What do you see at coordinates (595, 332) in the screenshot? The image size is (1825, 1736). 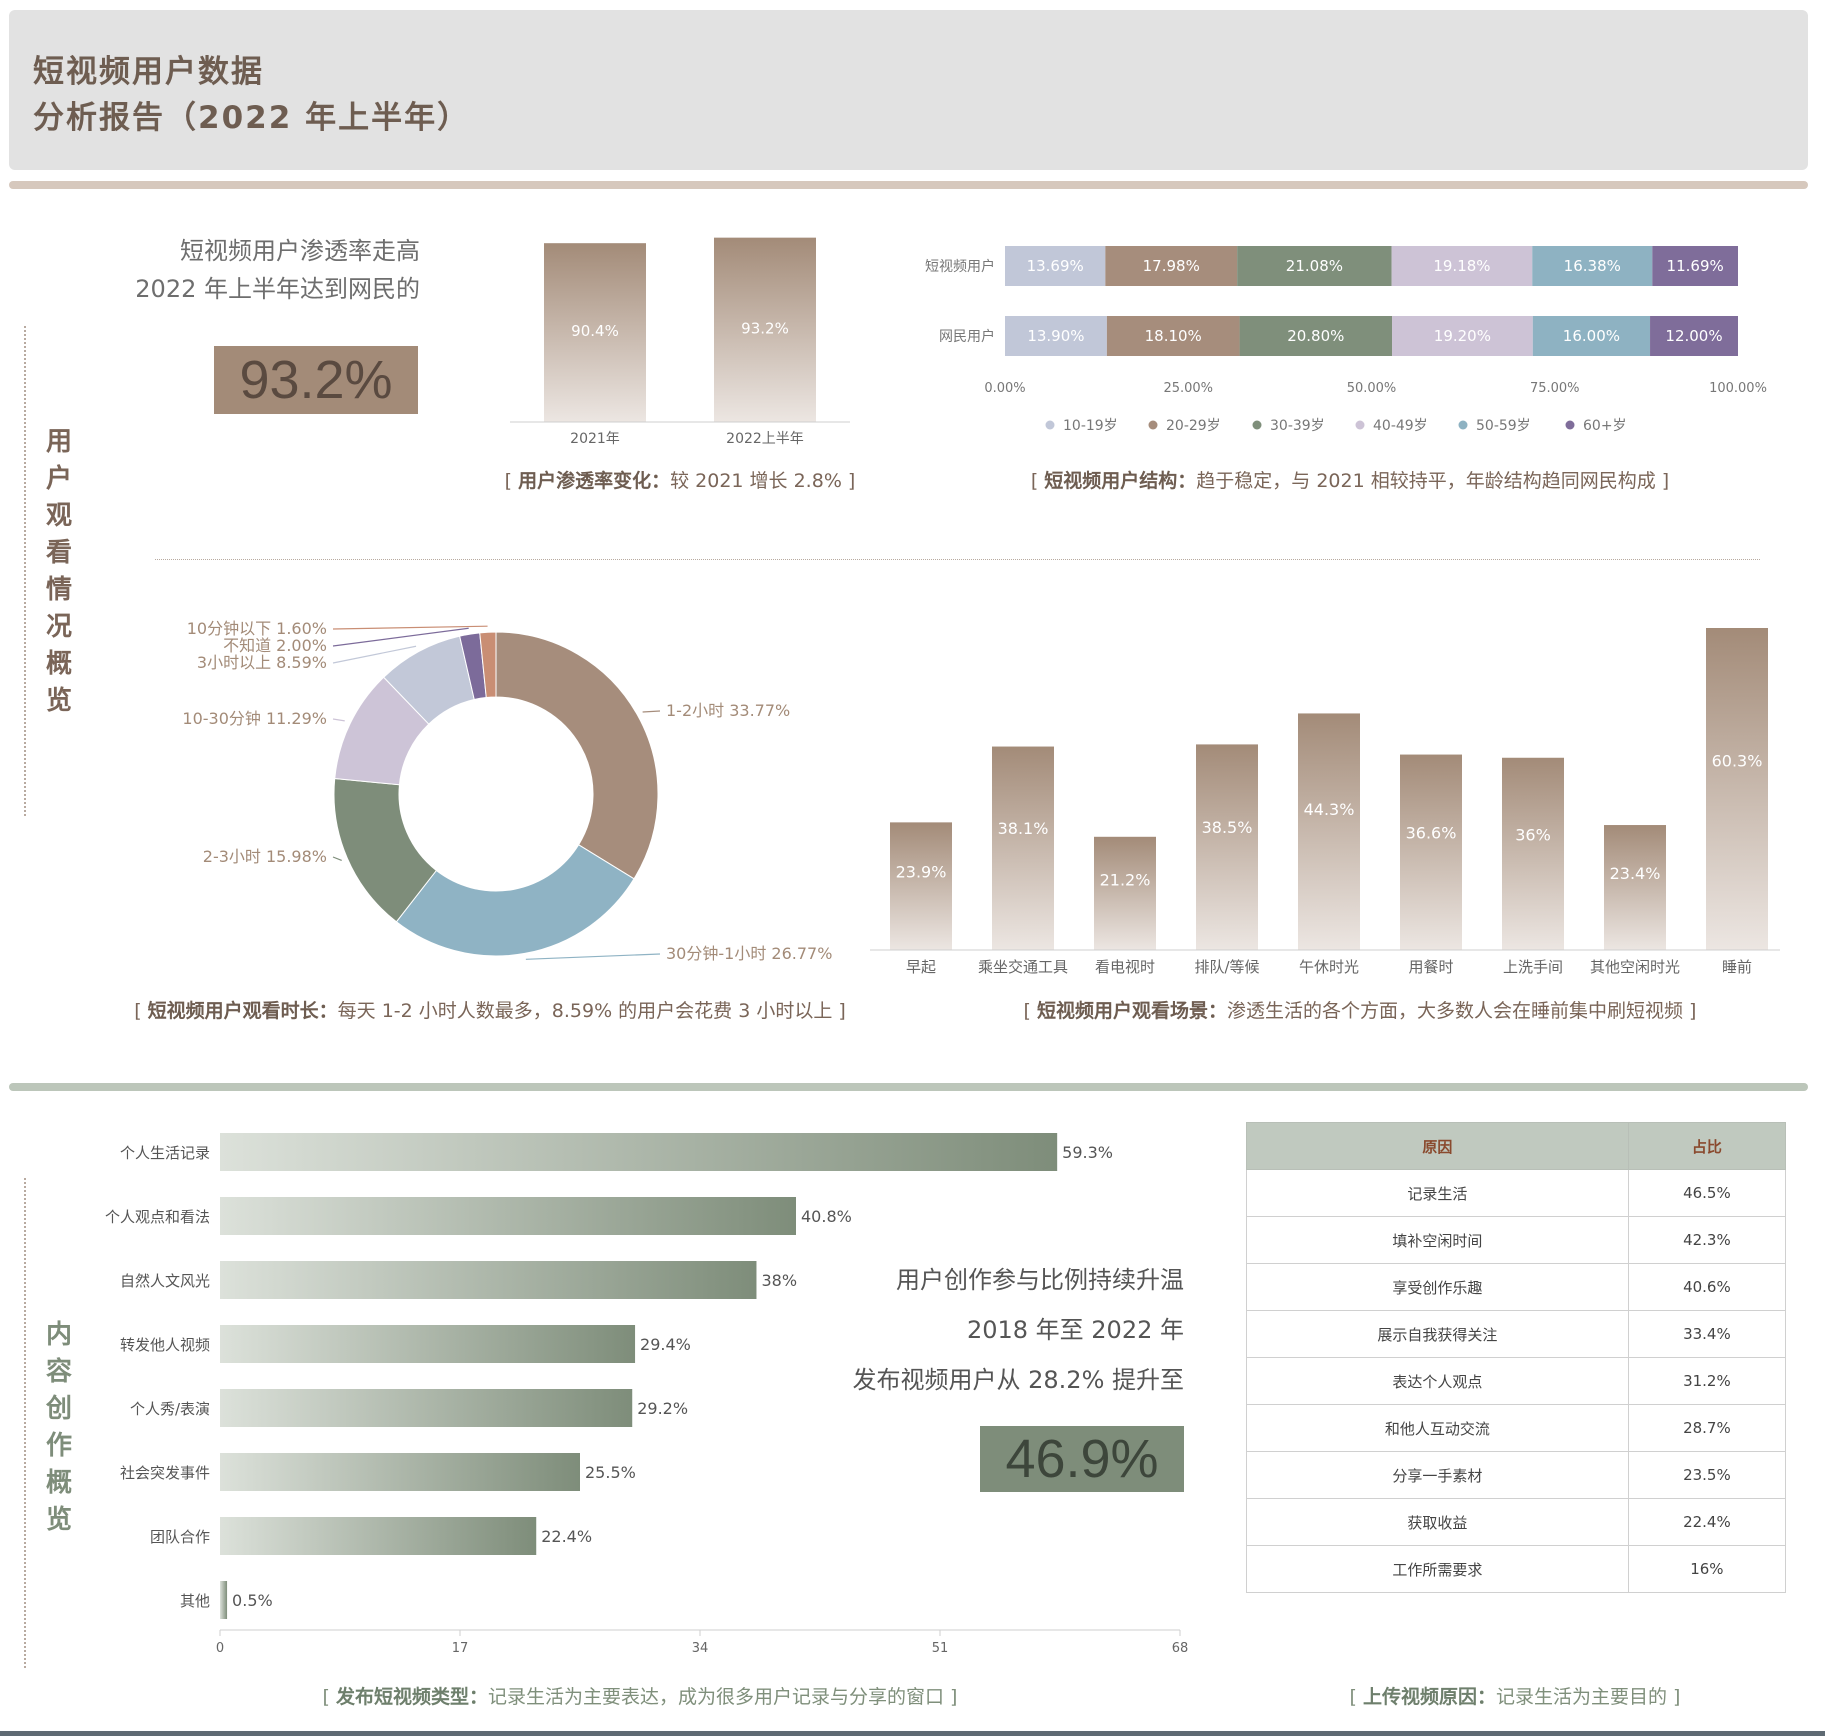 I see `penetration-bar` at bounding box center [595, 332].